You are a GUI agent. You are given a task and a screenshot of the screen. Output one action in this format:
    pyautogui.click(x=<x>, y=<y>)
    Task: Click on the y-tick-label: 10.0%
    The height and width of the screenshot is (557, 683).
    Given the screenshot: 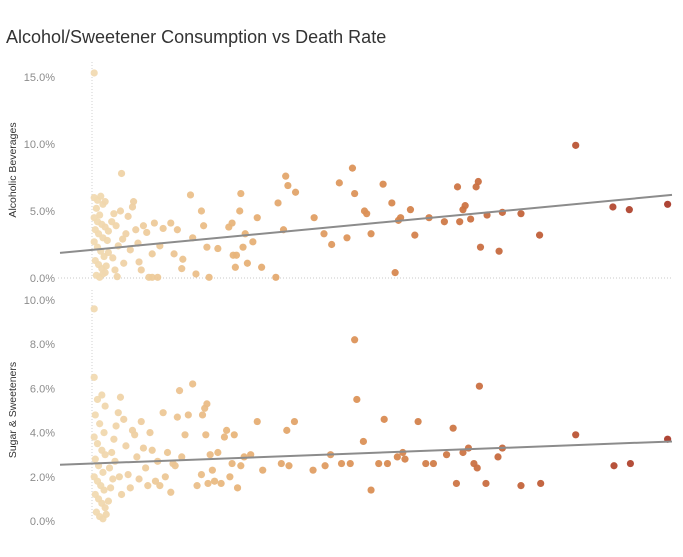 What is the action you would take?
    pyautogui.click(x=39, y=145)
    